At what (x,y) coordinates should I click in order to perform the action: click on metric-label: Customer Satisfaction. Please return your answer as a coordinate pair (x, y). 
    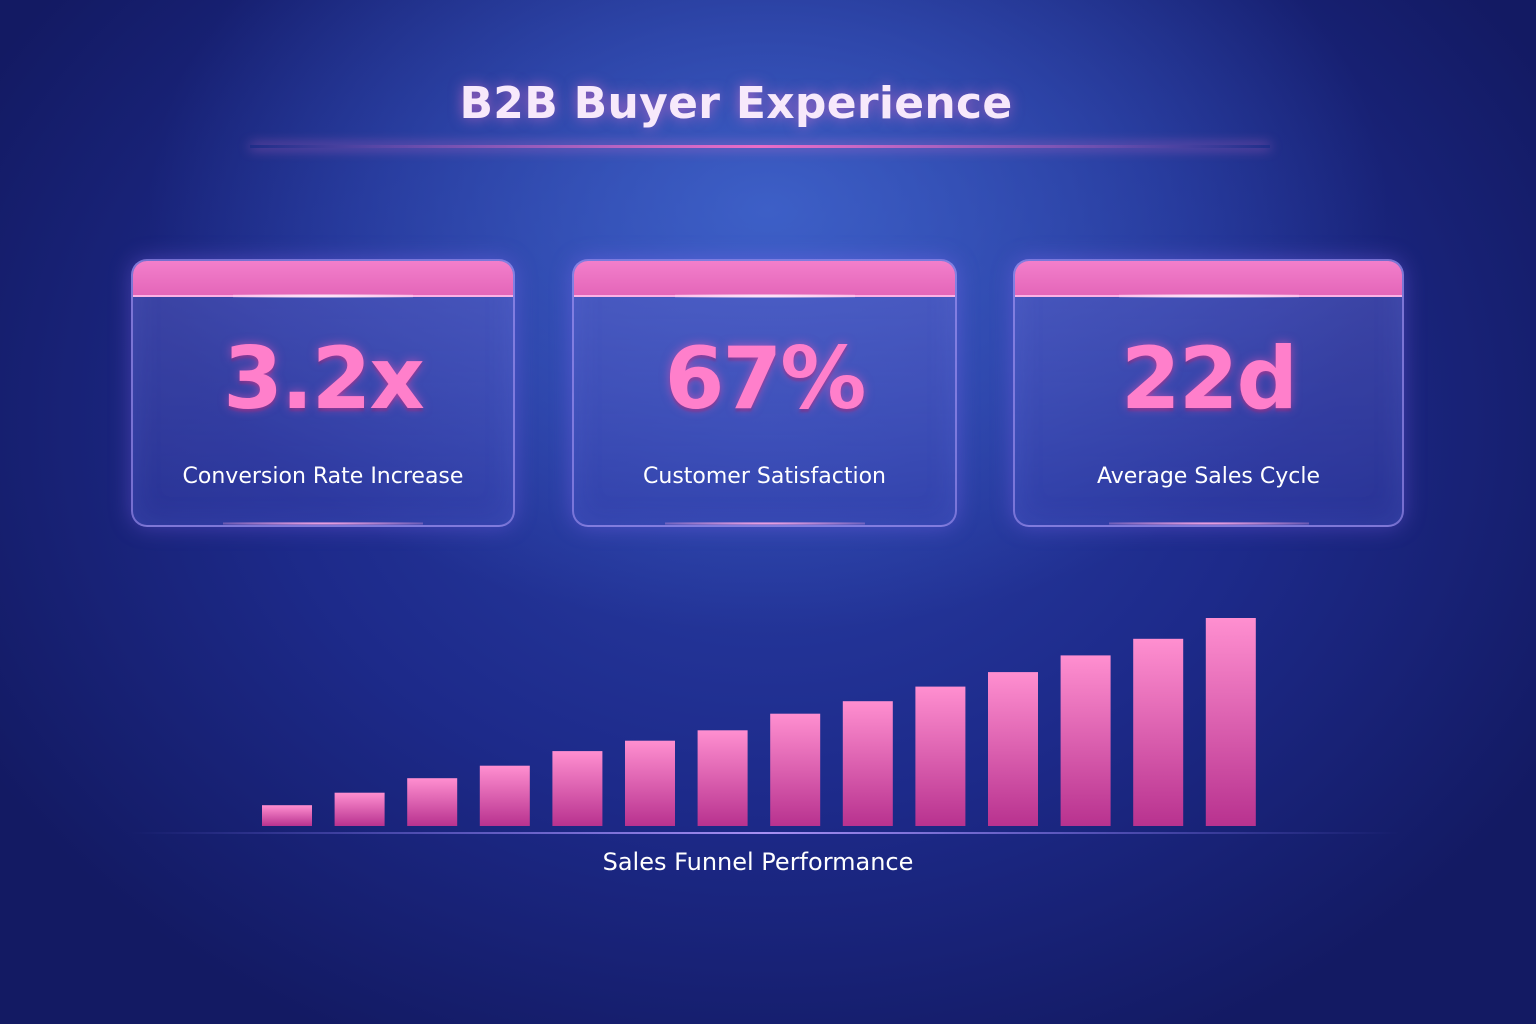
    Looking at the image, I should click on (764, 476).